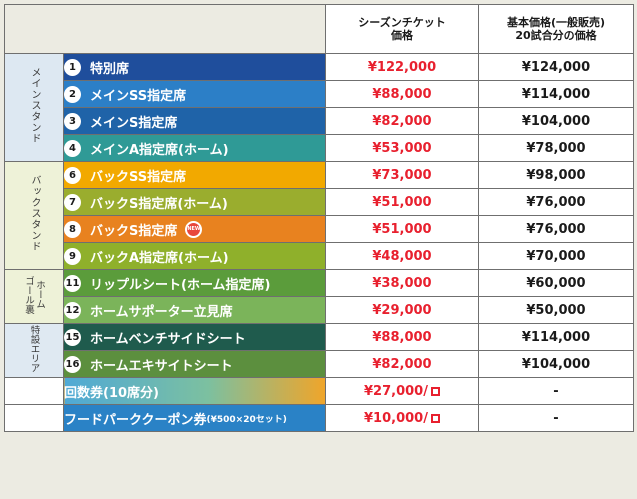 This screenshot has height=499, width=637. I want to click on table-row: 回数券(10席分) ¥27,000/ -, so click(319, 391).